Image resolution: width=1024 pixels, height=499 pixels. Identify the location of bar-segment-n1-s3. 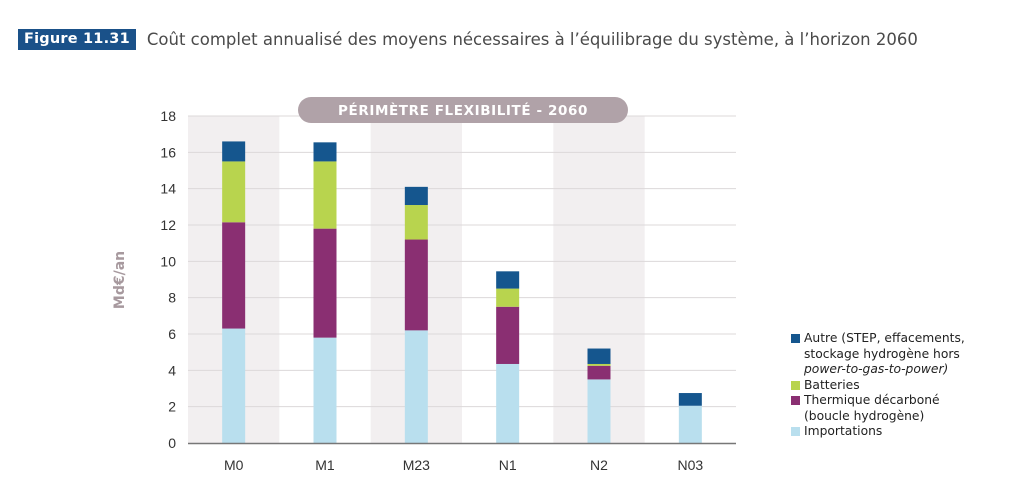
(508, 280).